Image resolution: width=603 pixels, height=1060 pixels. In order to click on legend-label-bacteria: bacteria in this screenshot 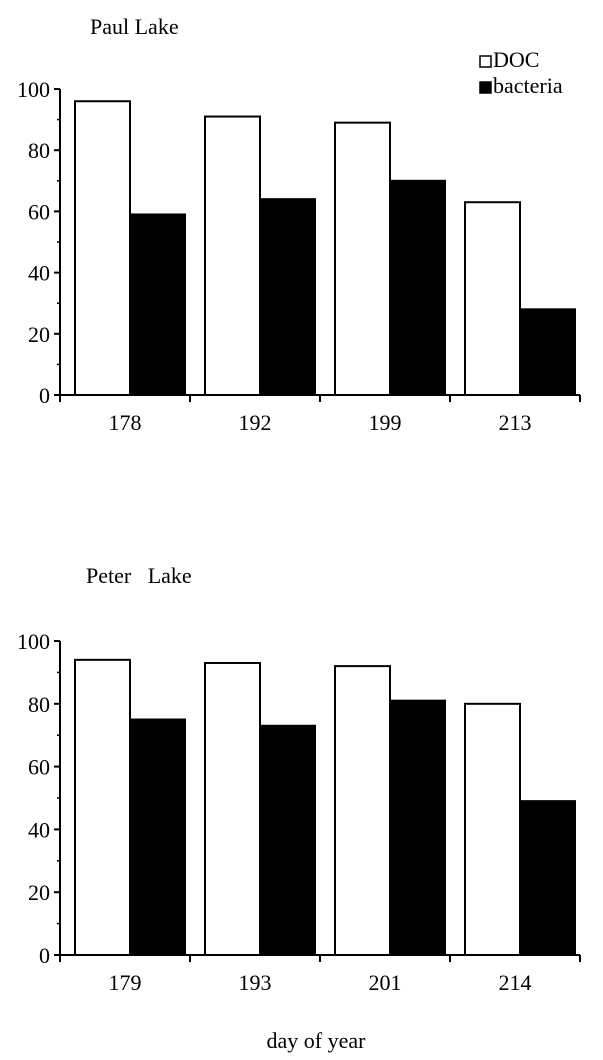, I will do `click(528, 85)`.